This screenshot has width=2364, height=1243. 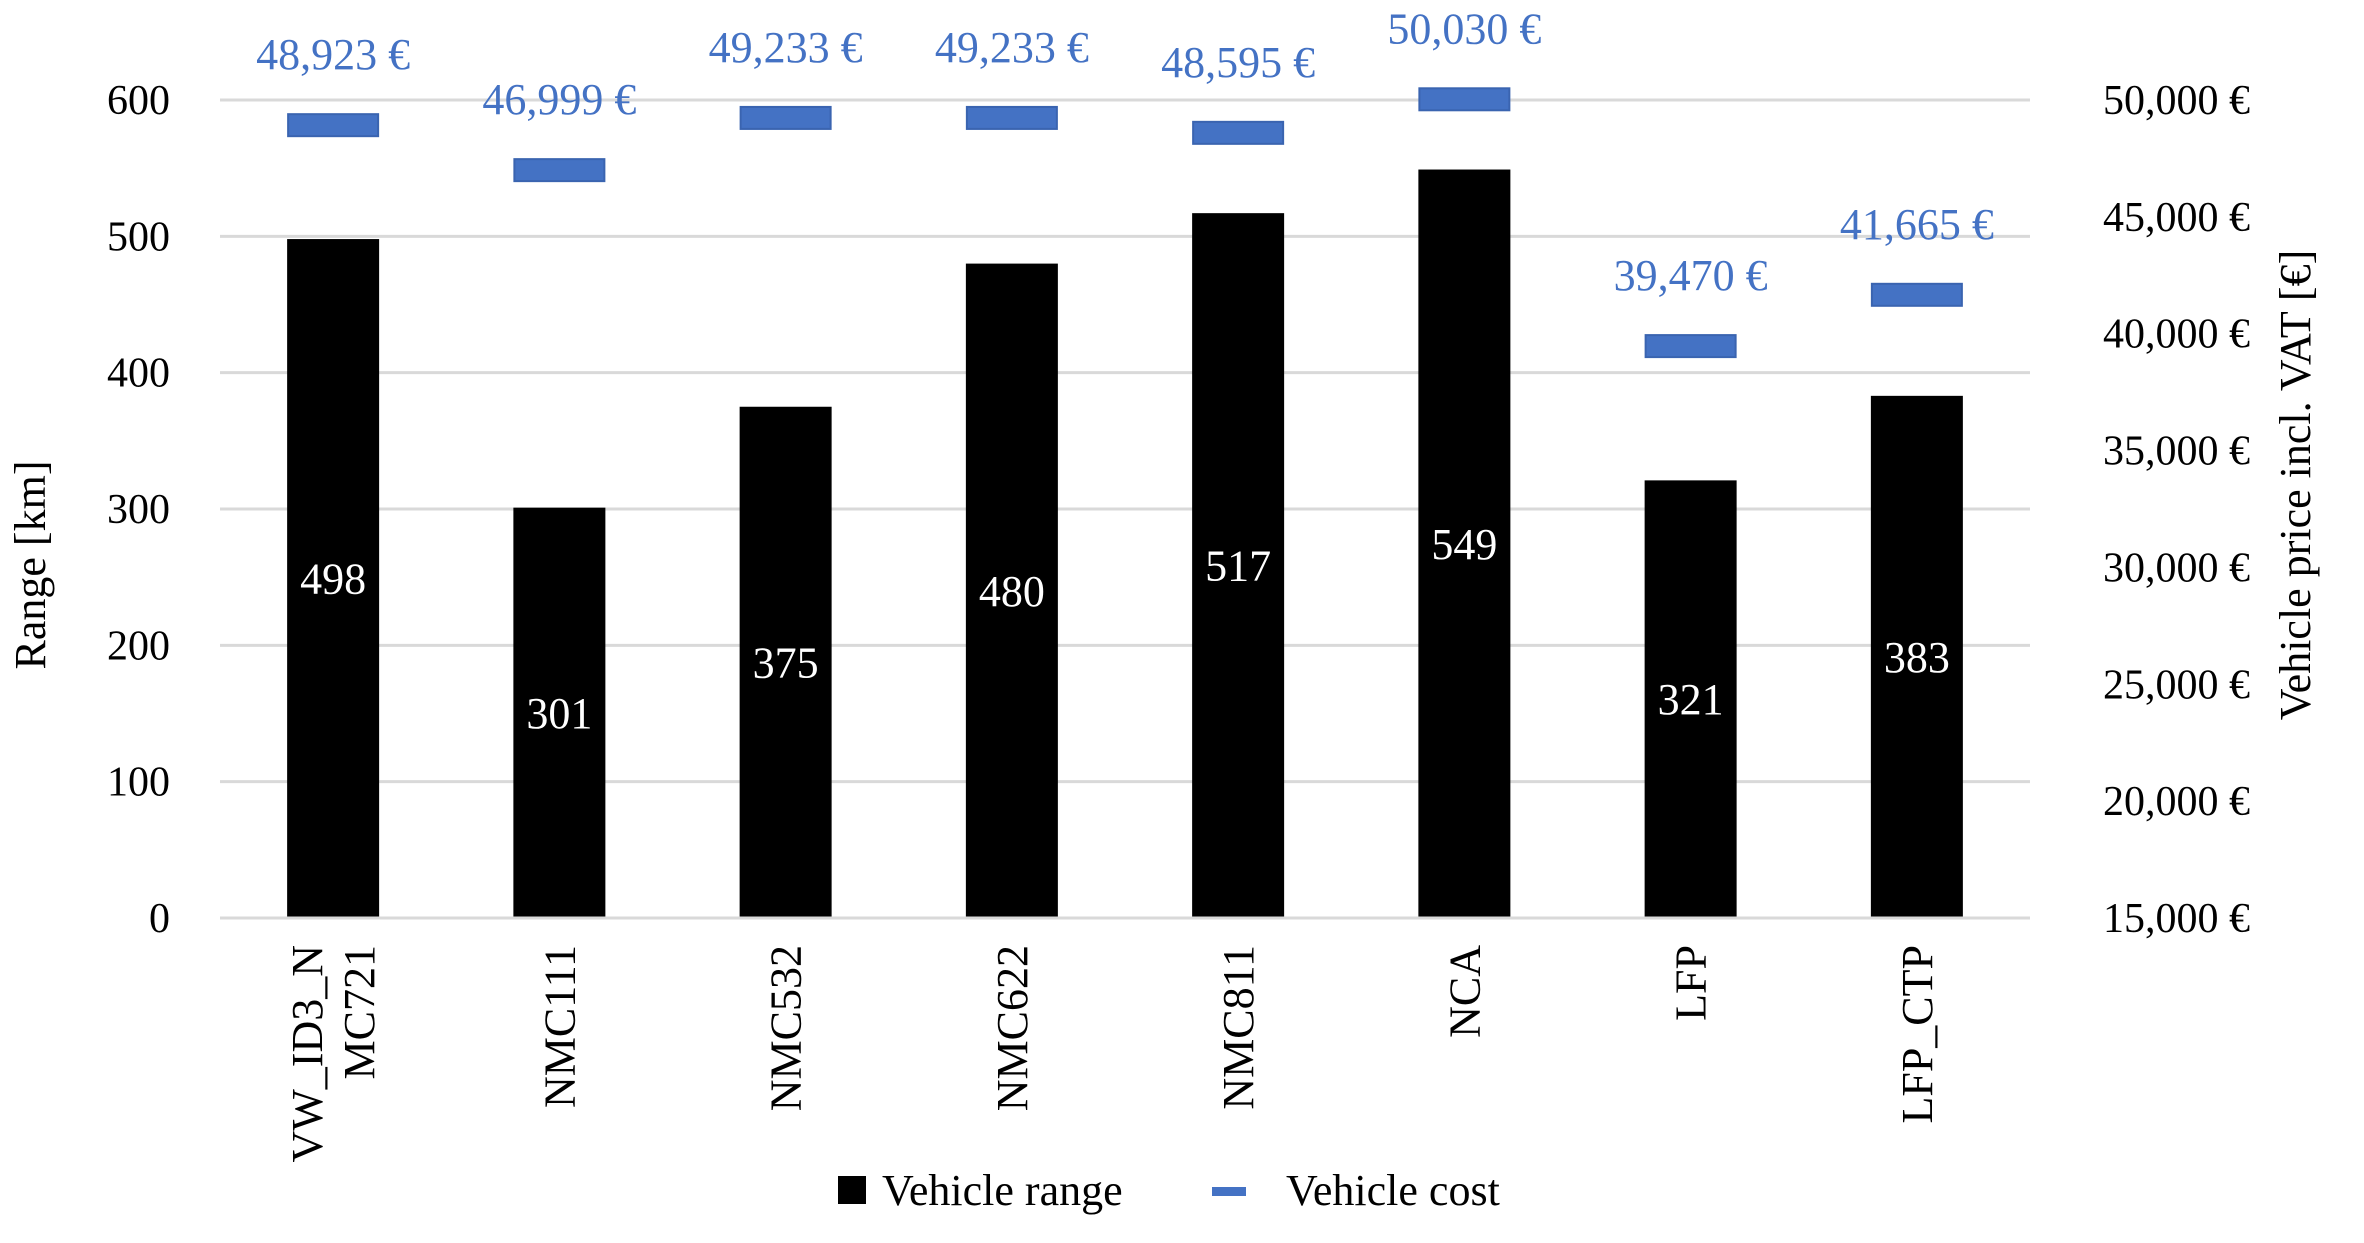 I want to click on category-label-line: LFP, so click(x=1691, y=983).